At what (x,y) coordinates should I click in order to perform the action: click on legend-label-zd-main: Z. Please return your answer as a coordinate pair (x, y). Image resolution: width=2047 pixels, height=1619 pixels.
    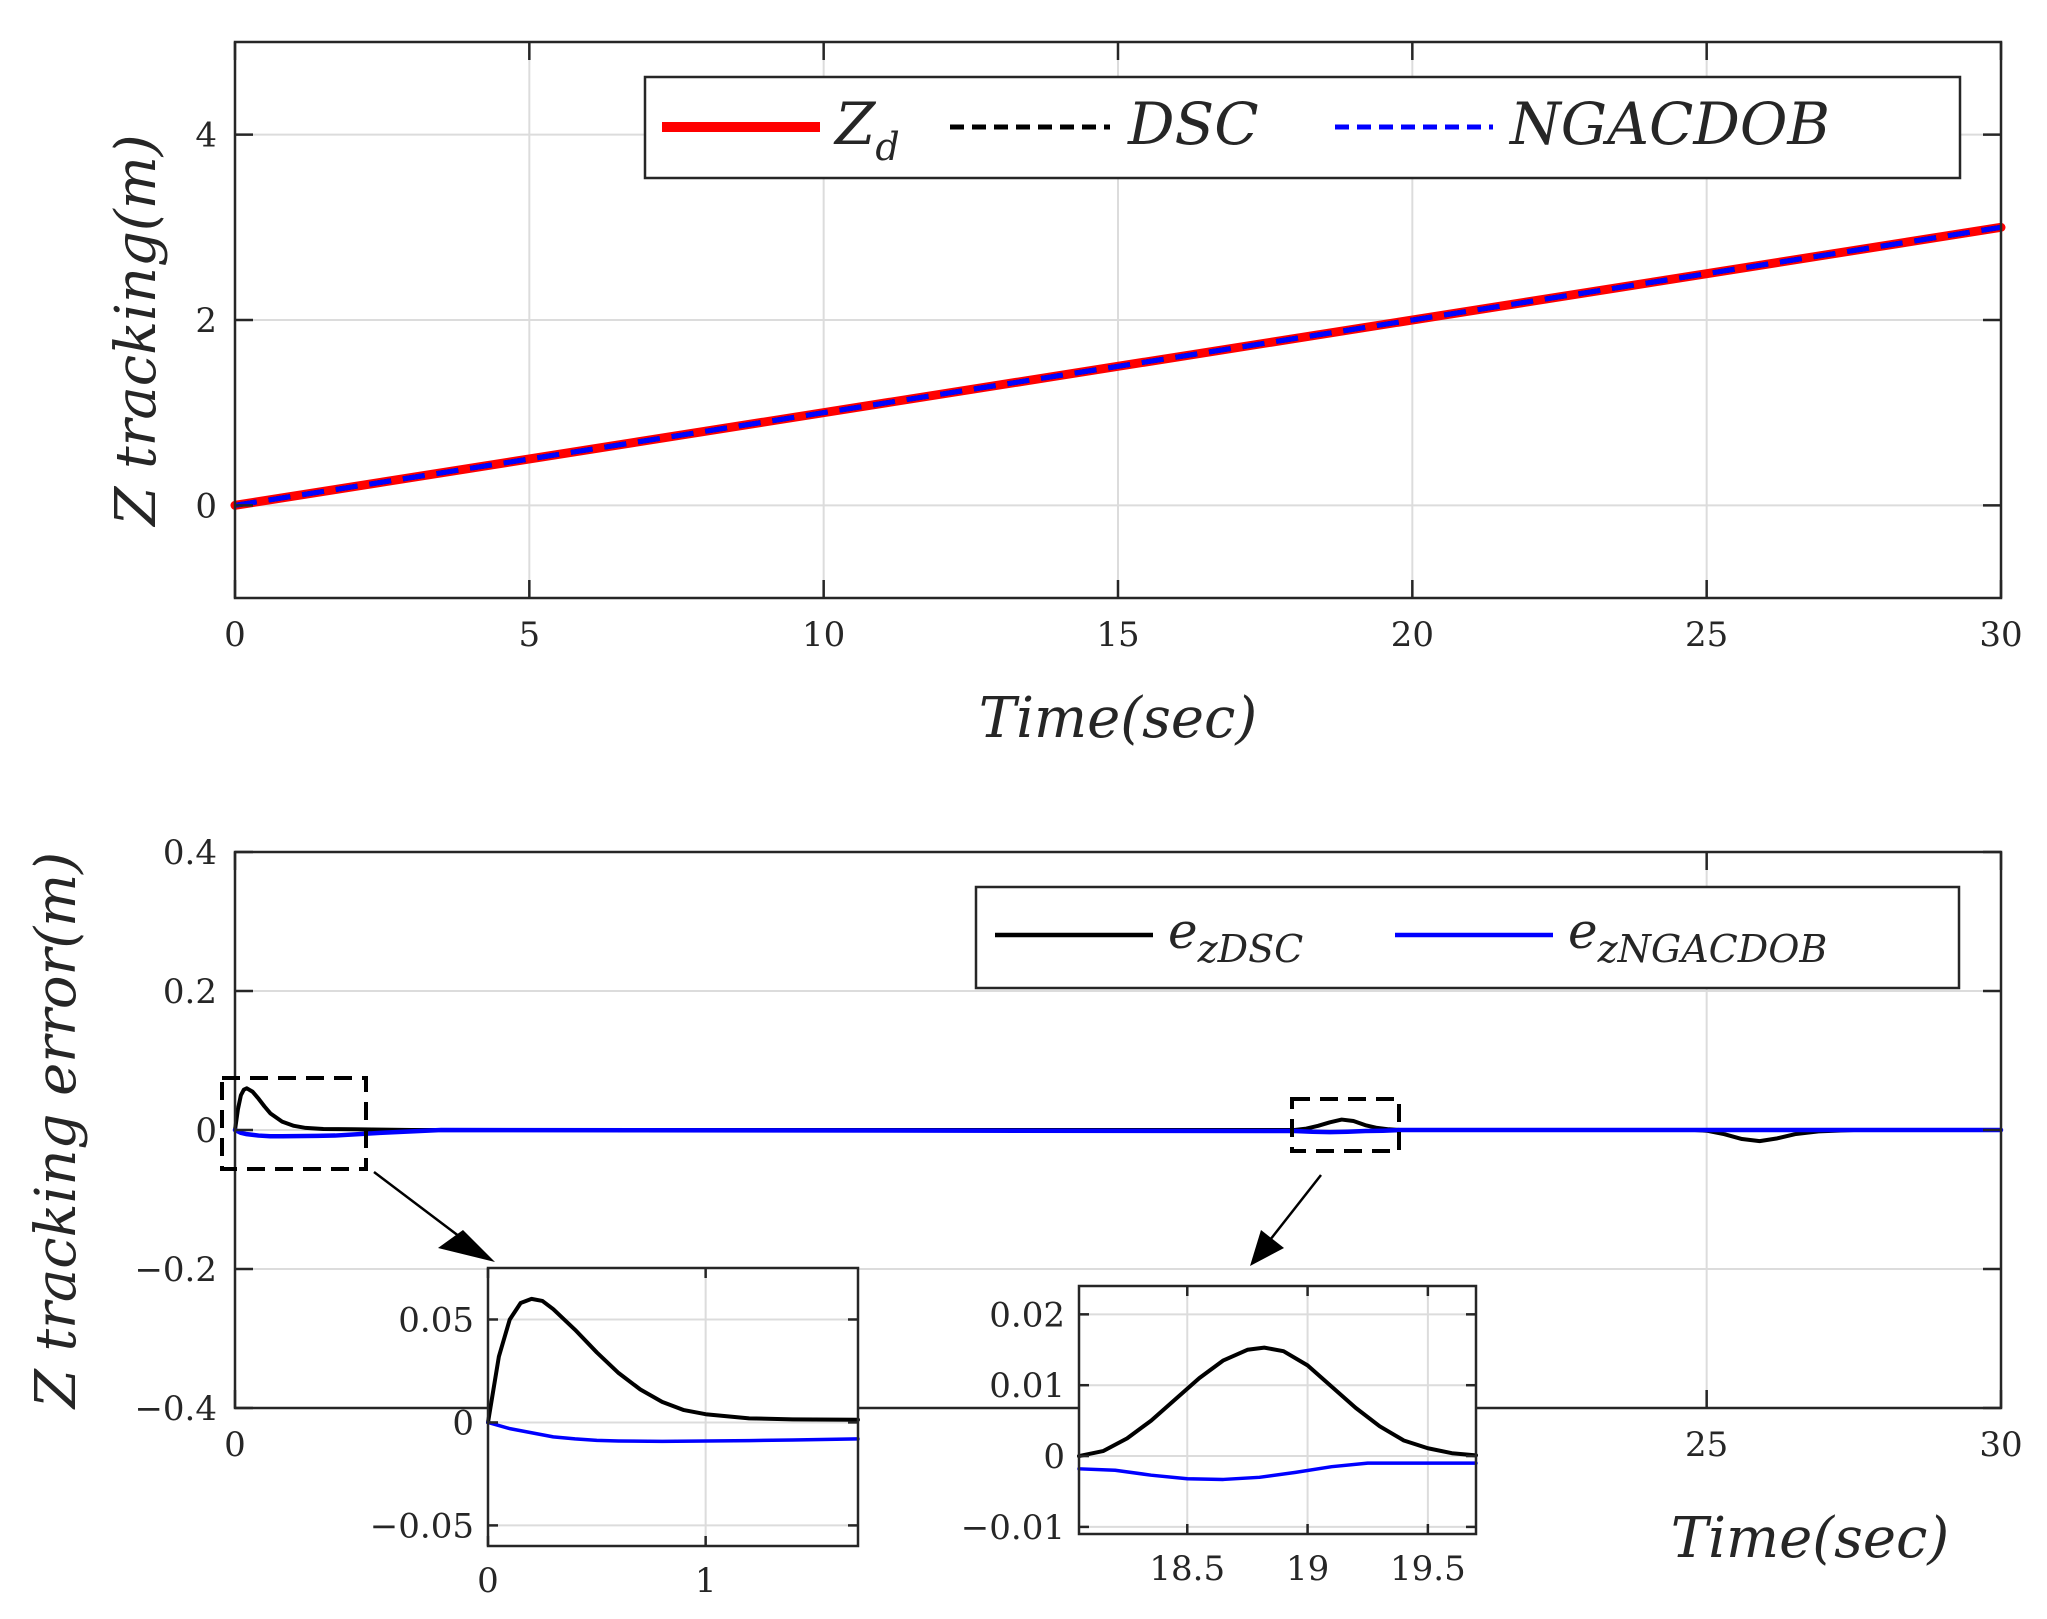
    Looking at the image, I should click on (855, 124).